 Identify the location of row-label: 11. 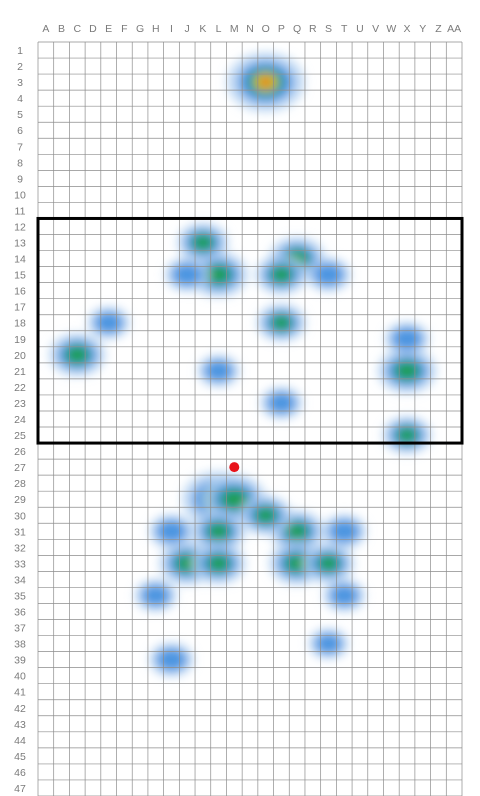
(20, 211).